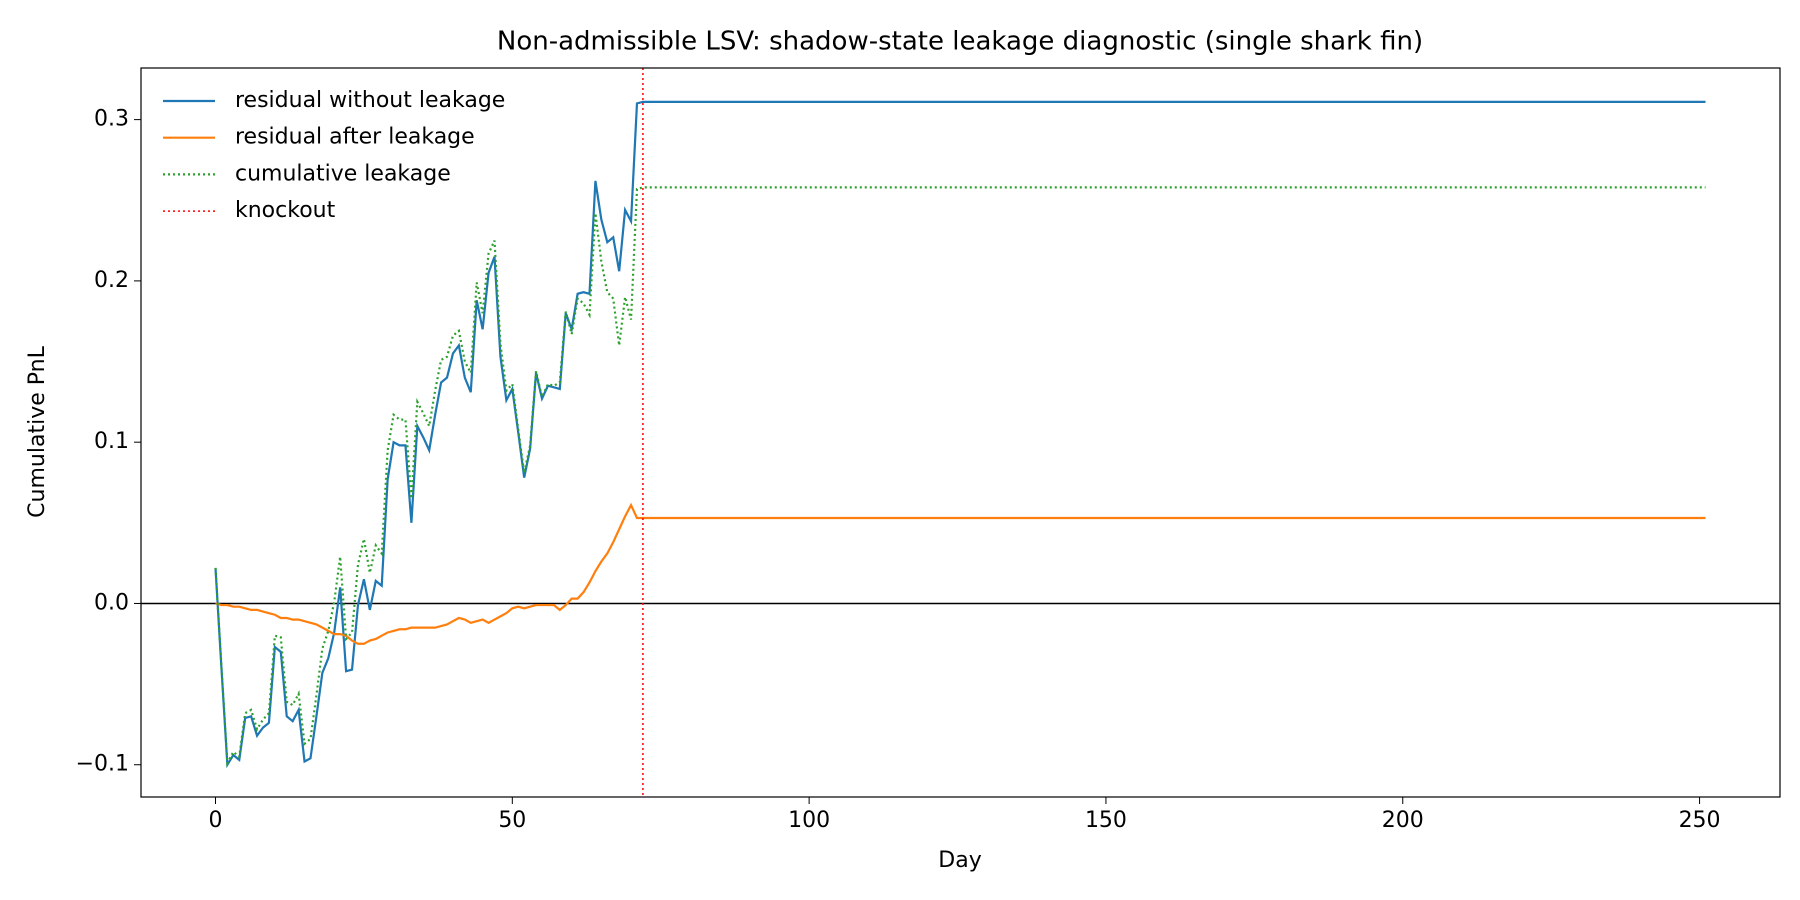 This screenshot has height=900, width=1800. I want to click on legend-label: residual without leakage, so click(370, 100).